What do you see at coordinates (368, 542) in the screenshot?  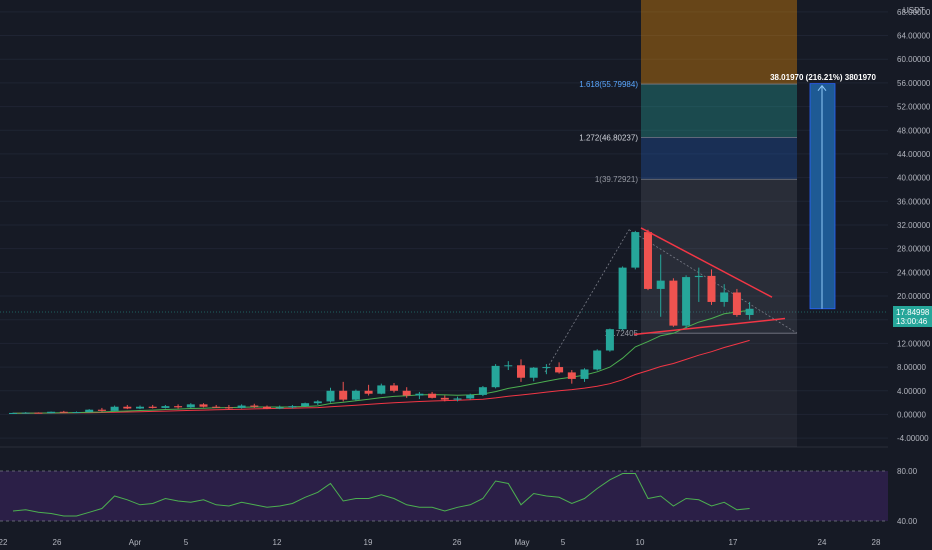 I see `time-tick-label: 19` at bounding box center [368, 542].